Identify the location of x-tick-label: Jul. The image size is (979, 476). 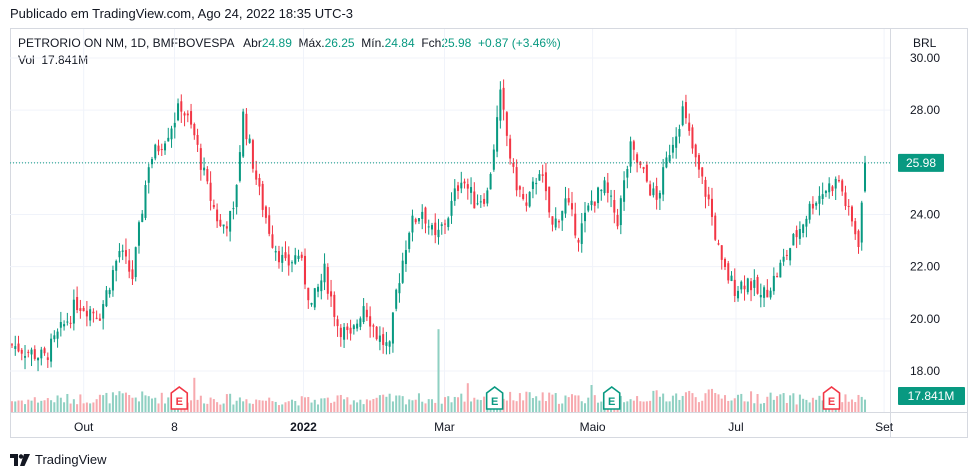
(735, 427).